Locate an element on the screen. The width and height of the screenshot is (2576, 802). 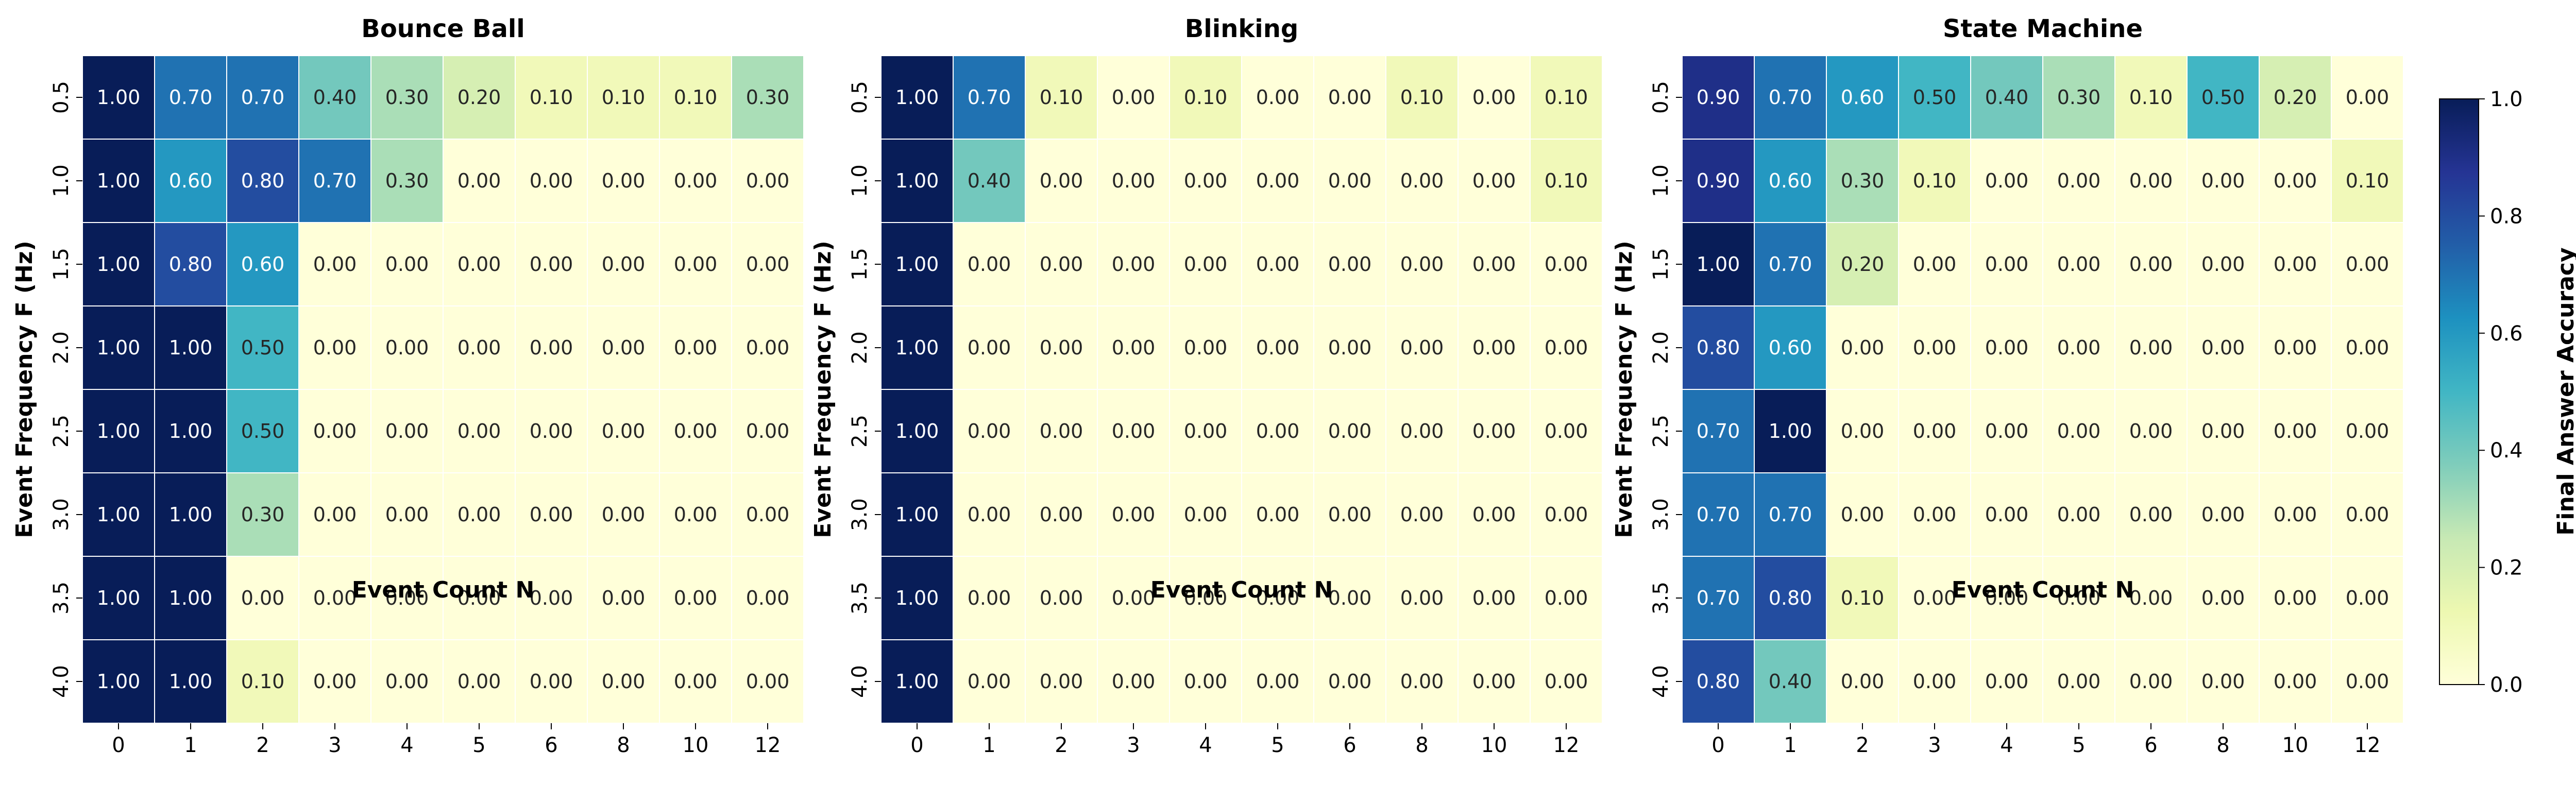
x-tick-label: 12 is located at coordinates (2367, 745).